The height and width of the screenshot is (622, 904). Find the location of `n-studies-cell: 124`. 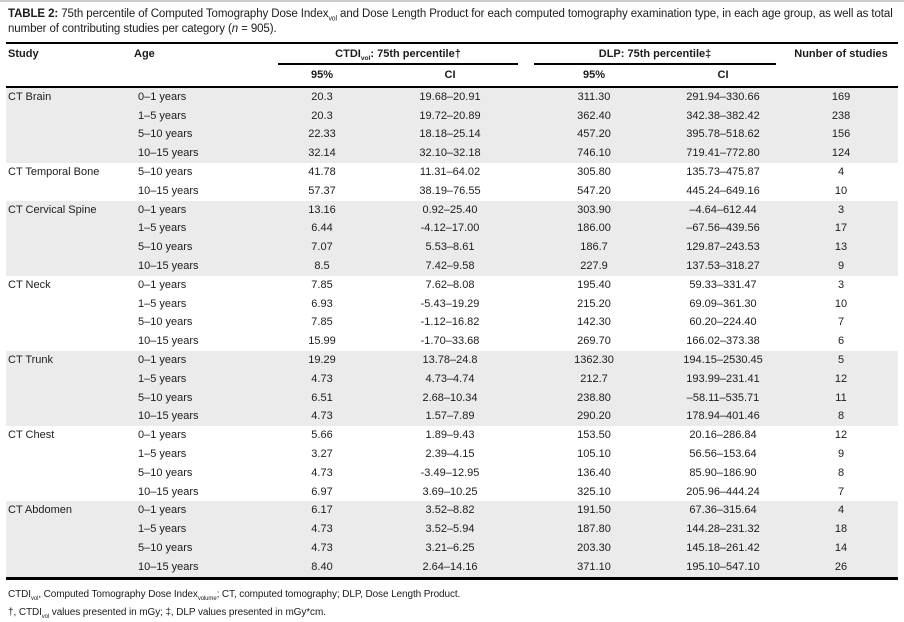

n-studies-cell: 124 is located at coordinates (841, 154).